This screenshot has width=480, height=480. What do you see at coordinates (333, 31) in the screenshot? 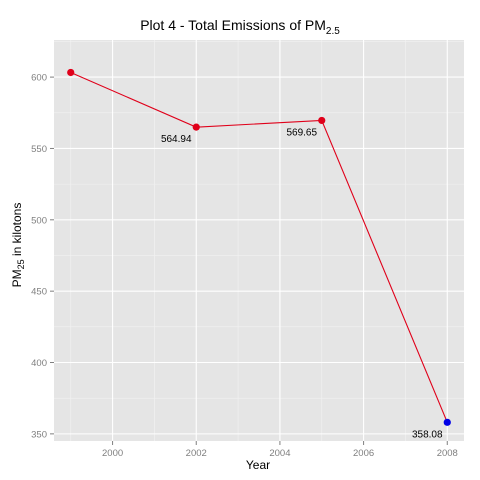
I see `chart-title-subscript: 2.5` at bounding box center [333, 31].